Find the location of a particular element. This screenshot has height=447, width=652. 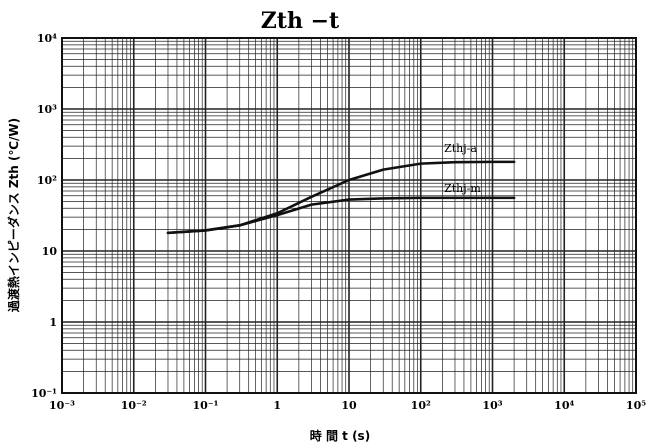

x-tick-labels: 10⁻³ 10⁻² 10⁻¹ 1 10 10² 10³ 10⁴ 10⁵ is located at coordinates (347, 405).